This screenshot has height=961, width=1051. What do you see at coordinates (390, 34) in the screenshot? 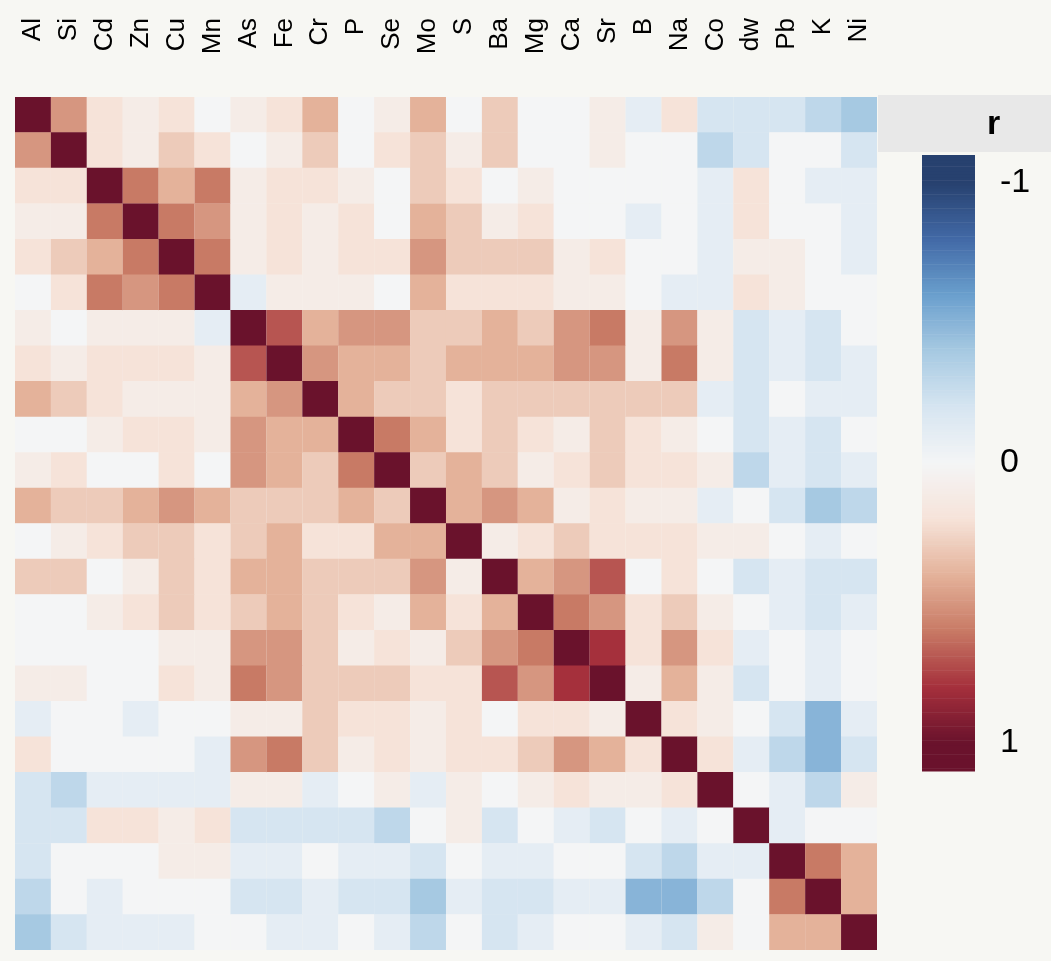
I see `x-tick-label: Se` at bounding box center [390, 34].